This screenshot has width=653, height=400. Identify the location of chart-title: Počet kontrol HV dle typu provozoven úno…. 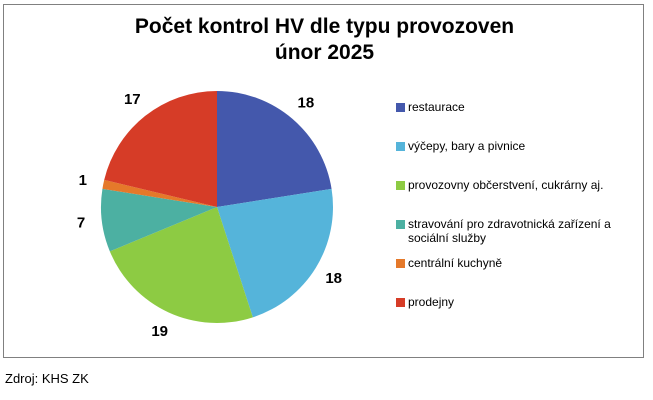
(324, 40).